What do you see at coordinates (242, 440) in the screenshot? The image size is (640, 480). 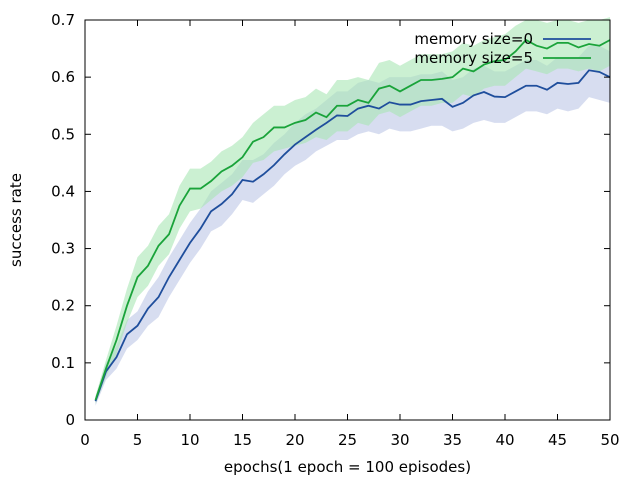 I see `x-tick-label: 15` at bounding box center [242, 440].